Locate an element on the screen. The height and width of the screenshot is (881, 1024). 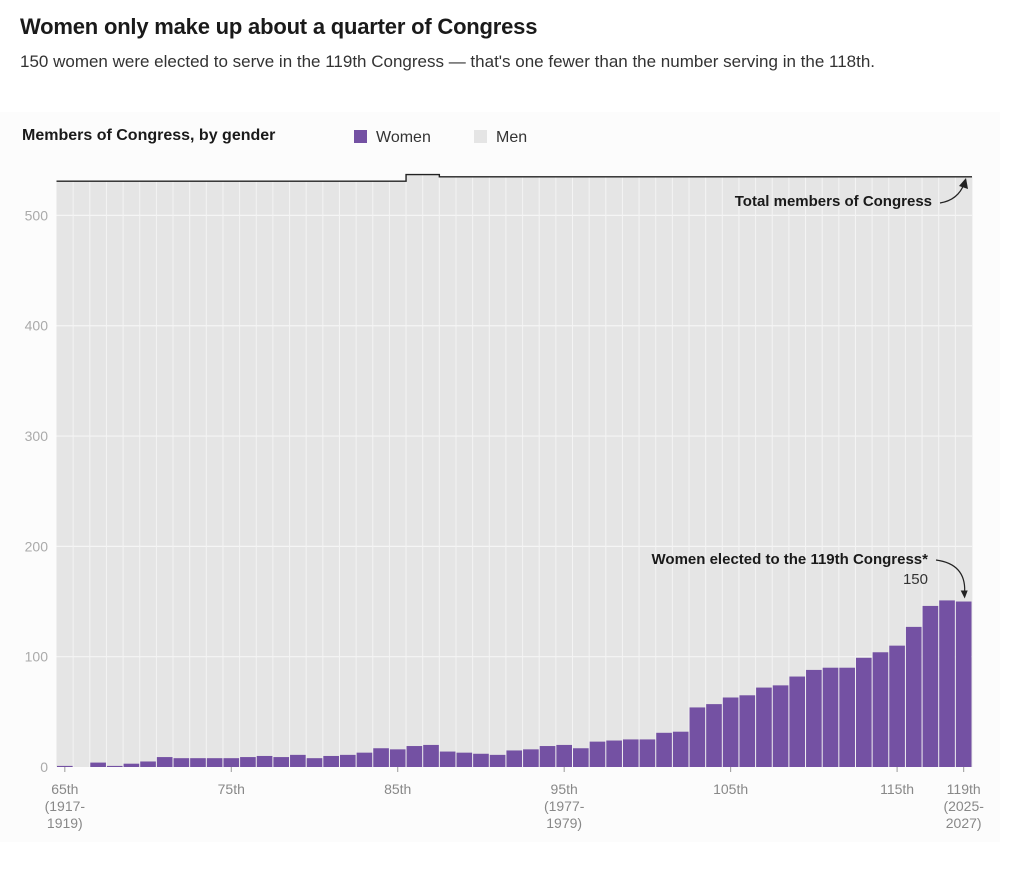
bar-women-116th is located at coordinates (913, 696).